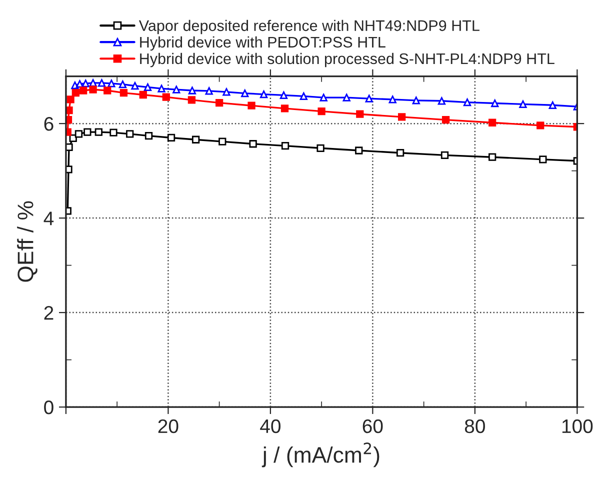 The width and height of the screenshot is (605, 480). I want to click on x-axis-title: j / (mA/cm$^{2}$), so click(321, 455).